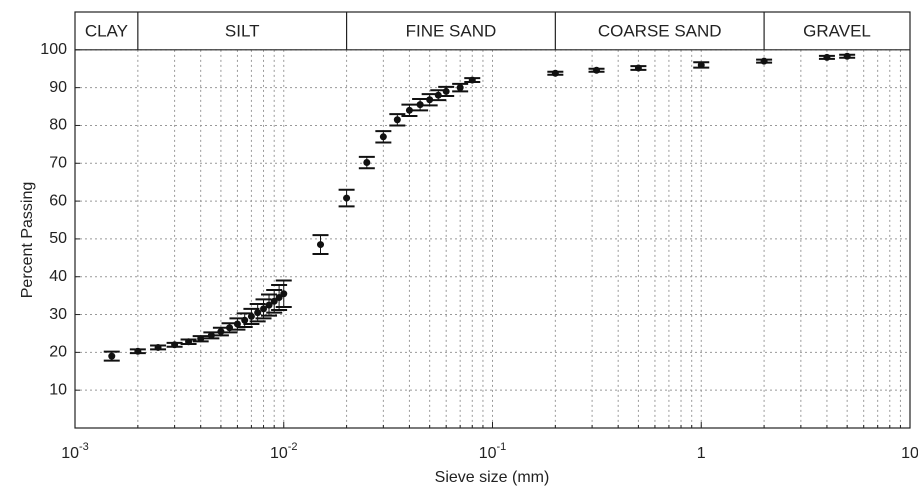 The height and width of the screenshot is (491, 918). I want to click on x-tick-label: 10⁻², so click(284, 451).